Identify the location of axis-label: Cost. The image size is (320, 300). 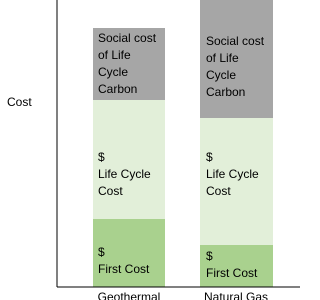
(19, 102).